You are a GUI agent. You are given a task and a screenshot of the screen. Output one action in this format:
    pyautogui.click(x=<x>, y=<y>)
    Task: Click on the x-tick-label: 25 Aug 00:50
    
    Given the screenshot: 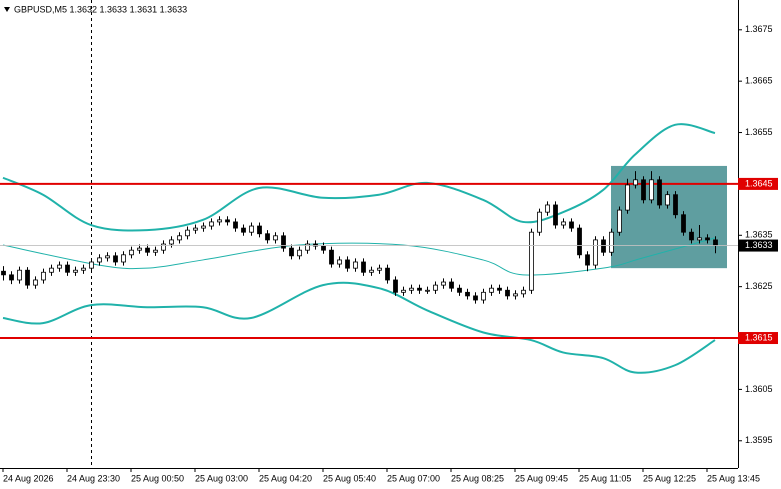 What is the action you would take?
    pyautogui.click(x=157, y=478)
    